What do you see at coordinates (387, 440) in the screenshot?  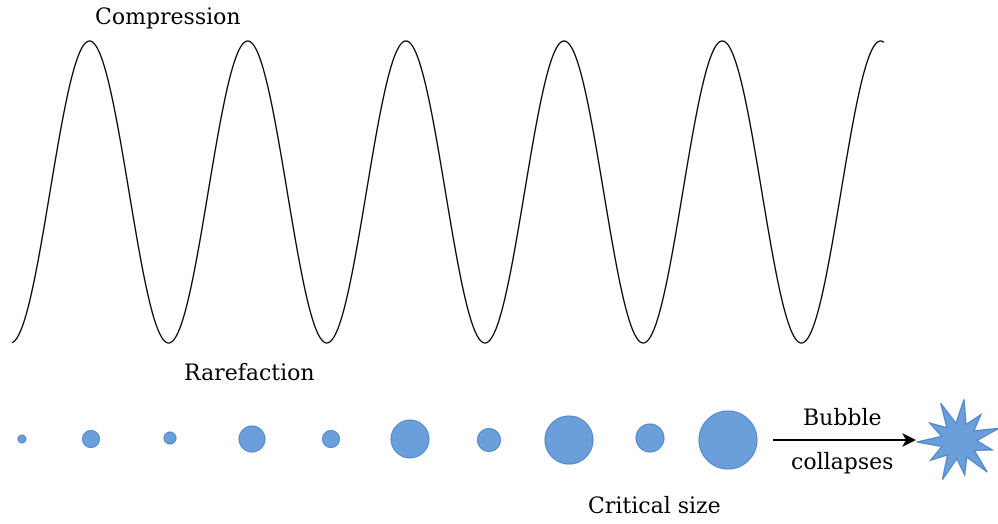 I see `bubble-series` at bounding box center [387, 440].